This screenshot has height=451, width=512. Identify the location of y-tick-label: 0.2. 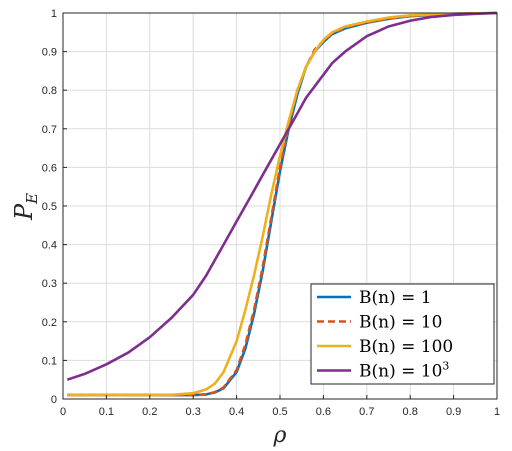
(49, 323).